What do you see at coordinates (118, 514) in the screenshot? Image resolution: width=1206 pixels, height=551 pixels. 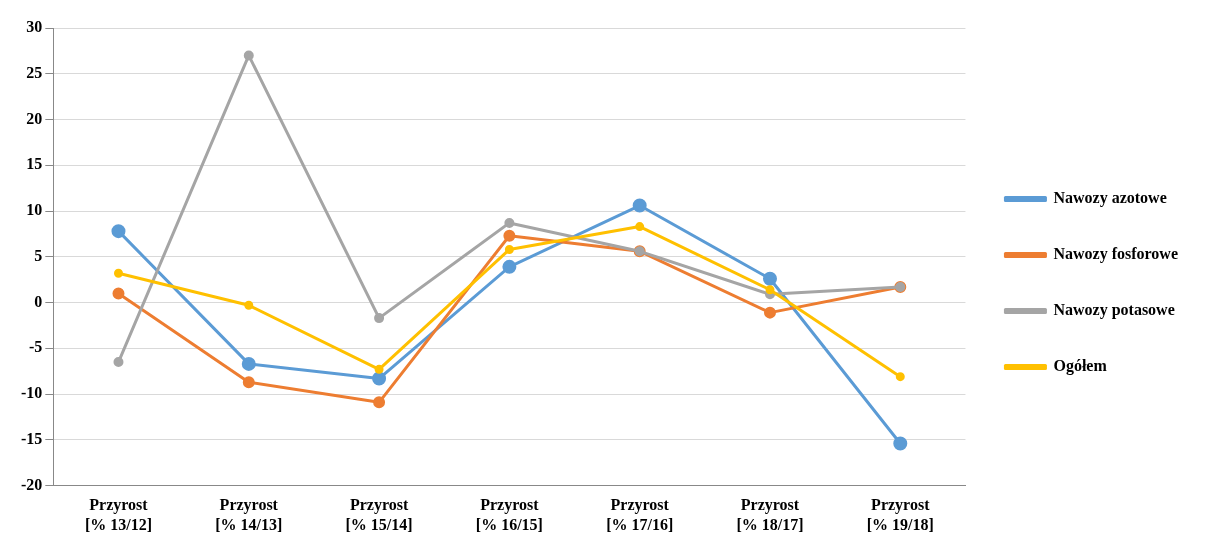 I see `x-tick-label: Przyrost [% 13/12]` at bounding box center [118, 514].